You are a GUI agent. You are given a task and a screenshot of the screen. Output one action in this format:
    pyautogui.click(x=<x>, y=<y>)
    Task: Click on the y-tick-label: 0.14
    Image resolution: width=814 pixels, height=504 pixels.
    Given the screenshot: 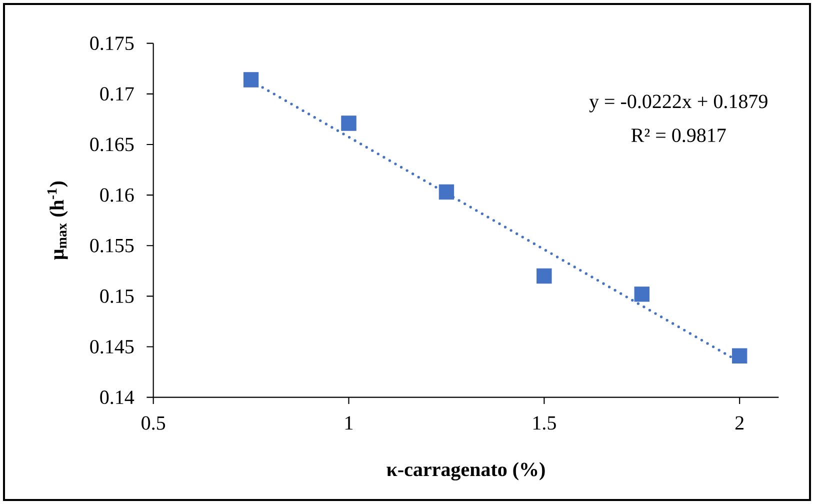 What is the action you would take?
    pyautogui.click(x=117, y=397)
    